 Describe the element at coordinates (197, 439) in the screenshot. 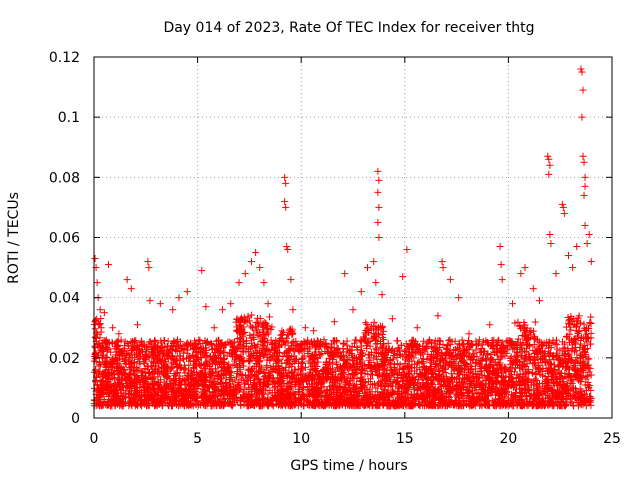

I see `x-tick-label: 5` at that location.